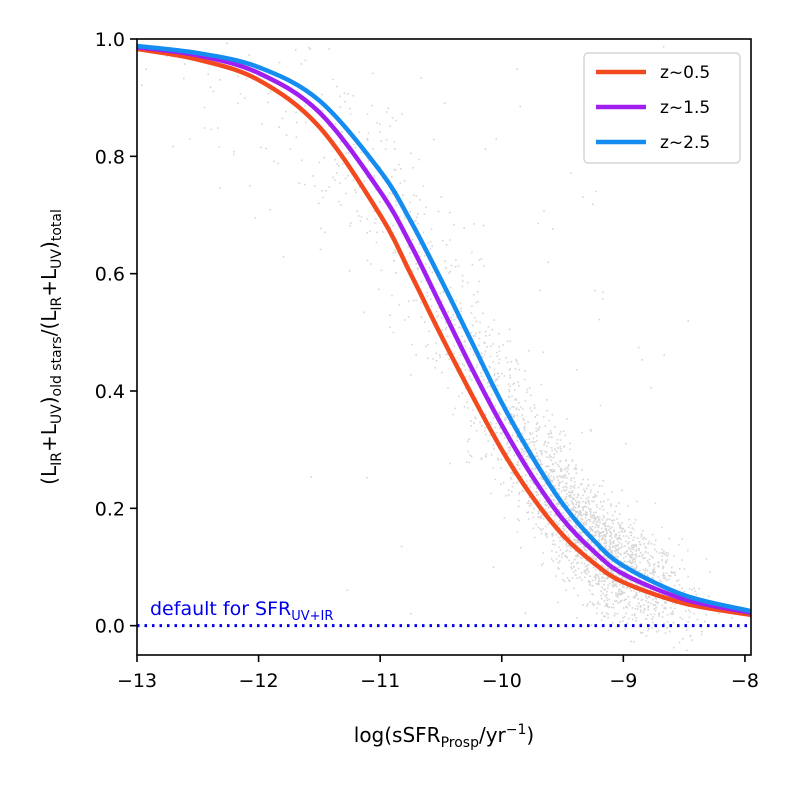  I want to click on reference-line-label: default for SFRUV+IR, so click(241, 611).